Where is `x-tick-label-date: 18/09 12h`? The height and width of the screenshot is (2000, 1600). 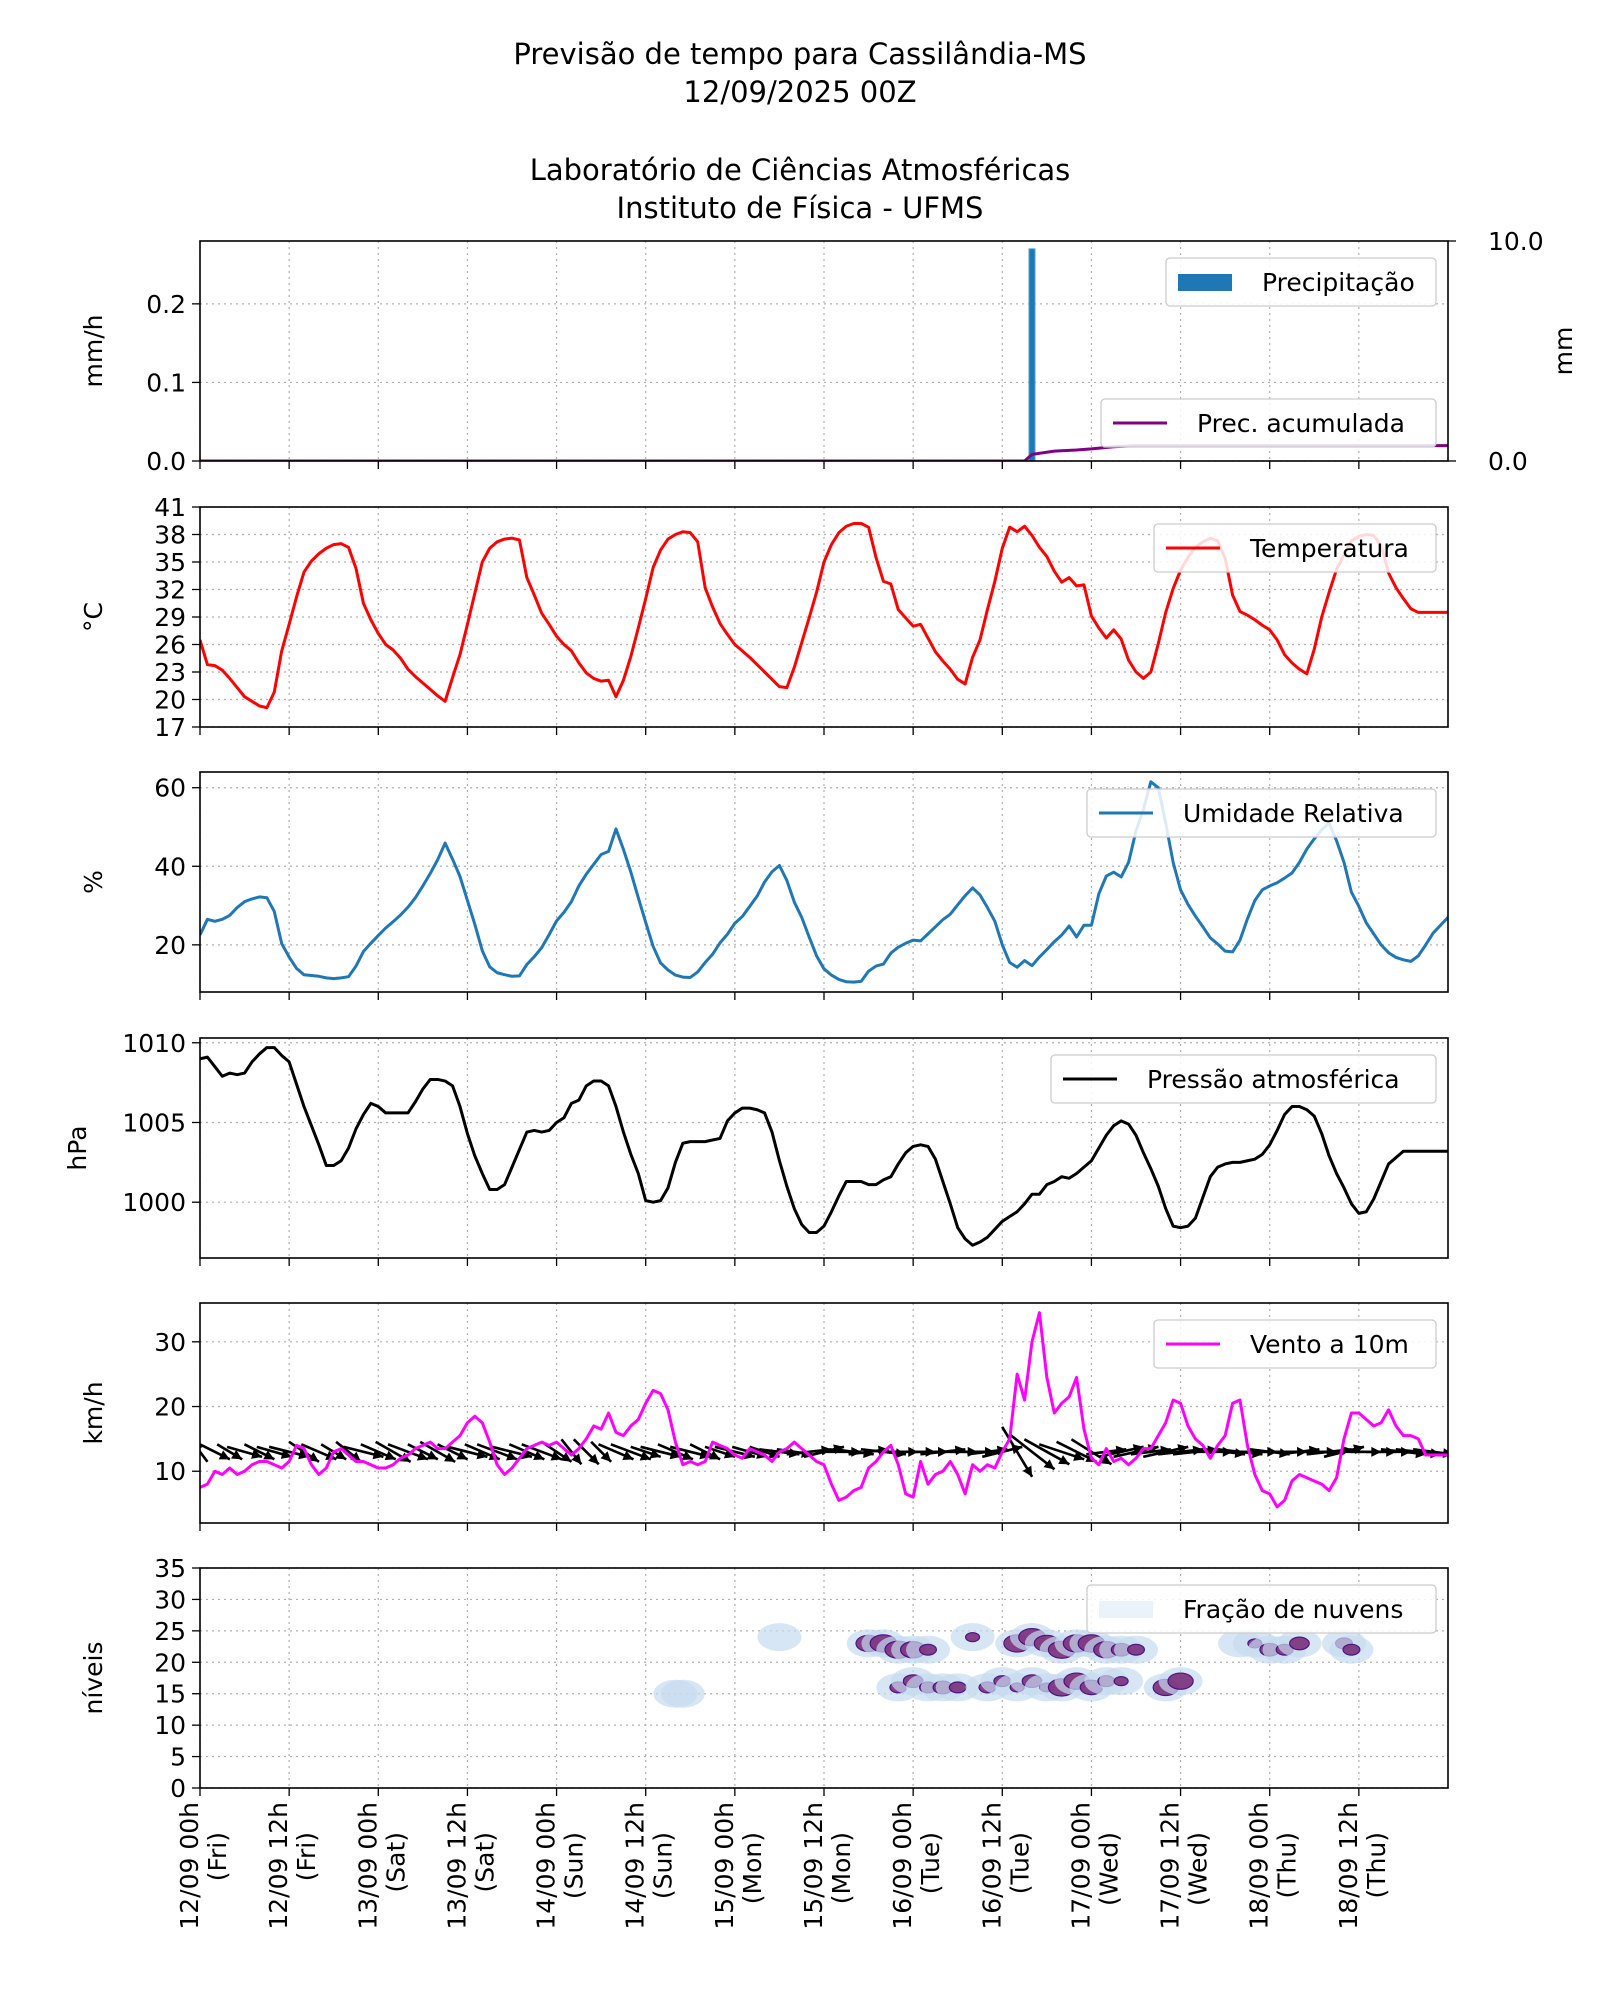 x-tick-label-date: 18/09 12h is located at coordinates (1348, 1866).